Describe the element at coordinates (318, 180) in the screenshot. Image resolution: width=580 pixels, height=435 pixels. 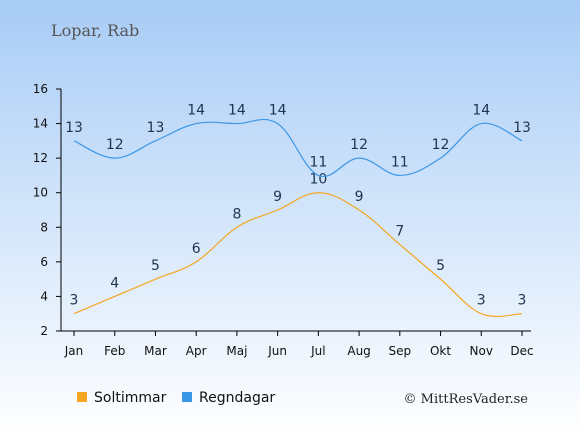
I see `data-label-soltimmar: 10` at that location.